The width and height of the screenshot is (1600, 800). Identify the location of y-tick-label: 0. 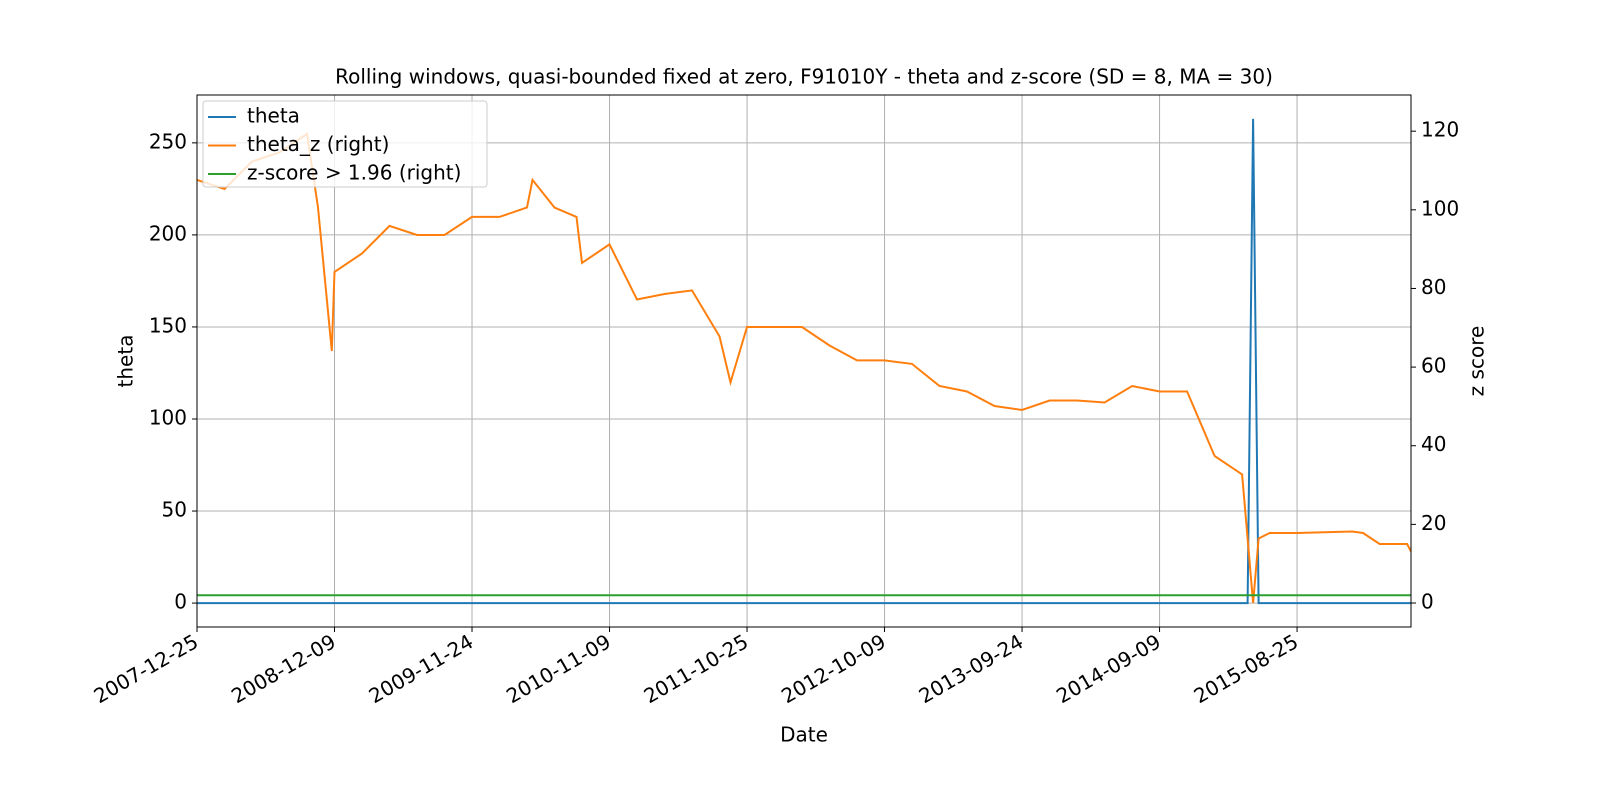
(180, 602).